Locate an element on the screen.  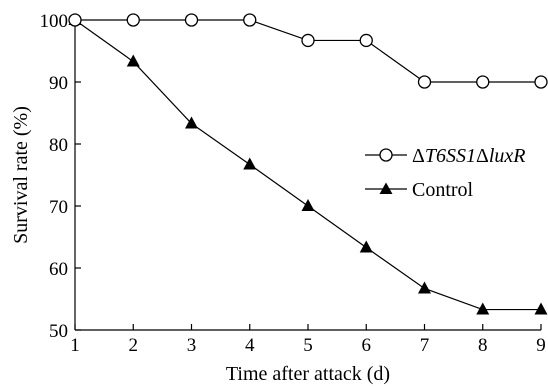
y-tick-label: 80 is located at coordinates (58, 145).